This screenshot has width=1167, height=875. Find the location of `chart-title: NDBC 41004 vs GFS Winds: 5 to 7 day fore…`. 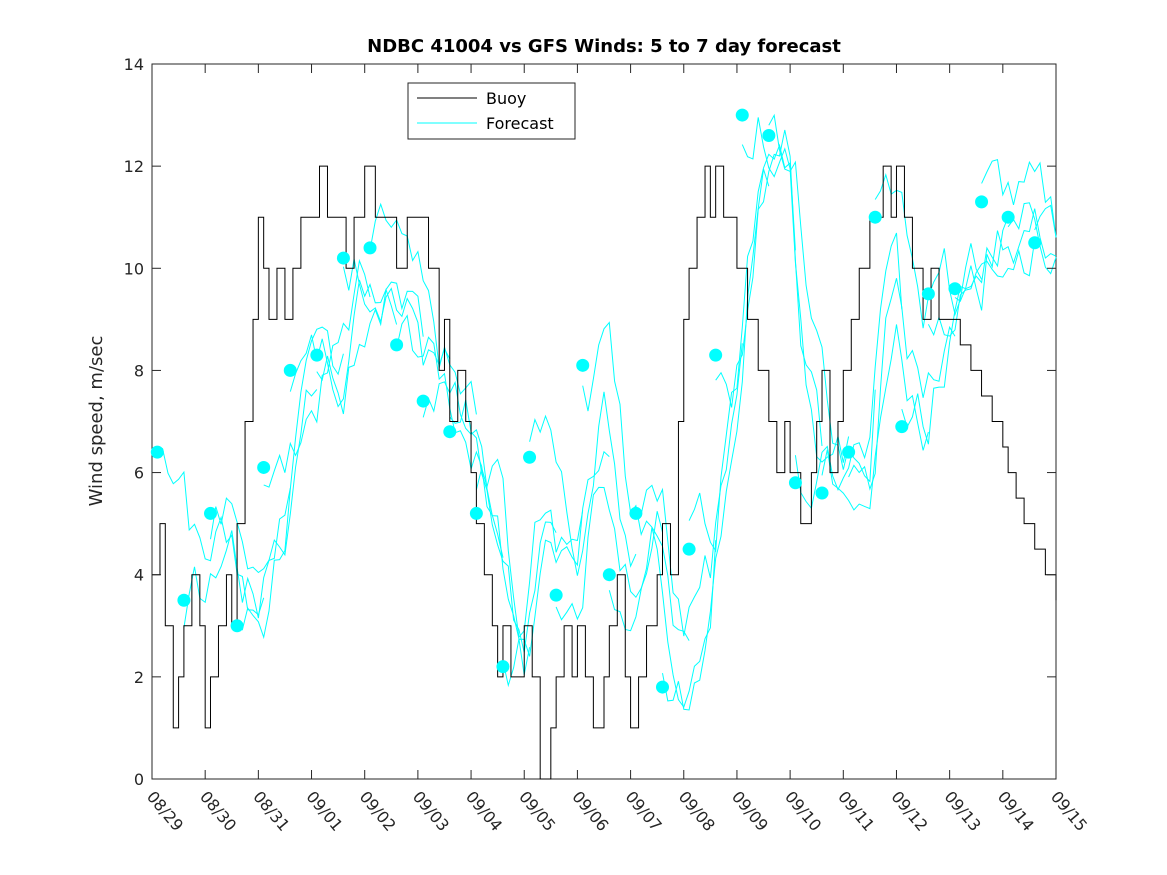

chart-title: NDBC 41004 vs GFS Winds: 5 to 7 day fore… is located at coordinates (604, 46).